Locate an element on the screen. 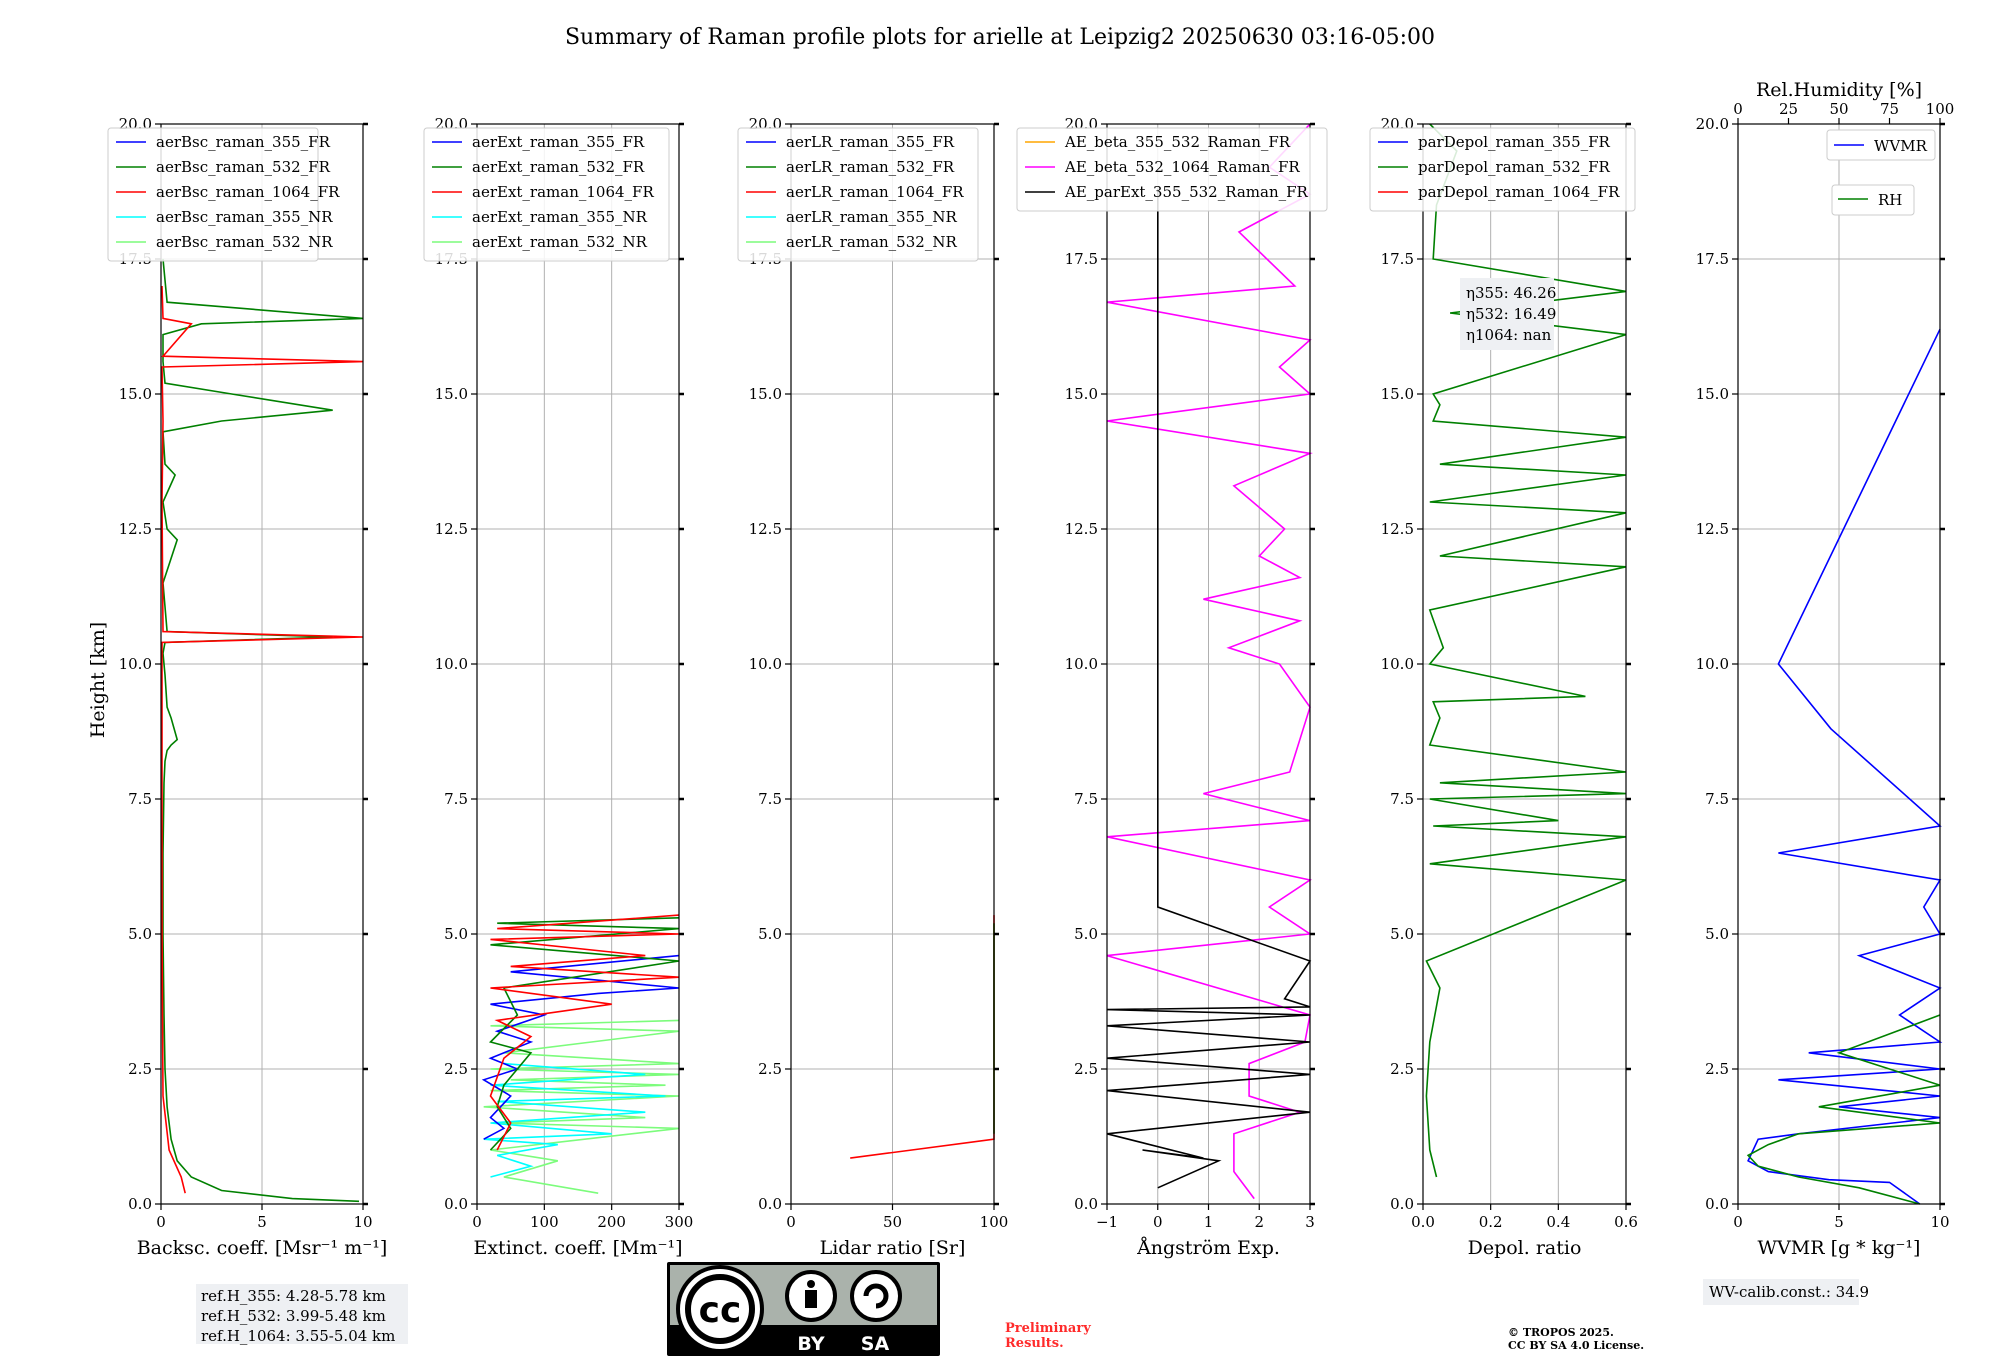 The height and width of the screenshot is (1360, 2000). series-RH is located at coordinates (1843, 1109).